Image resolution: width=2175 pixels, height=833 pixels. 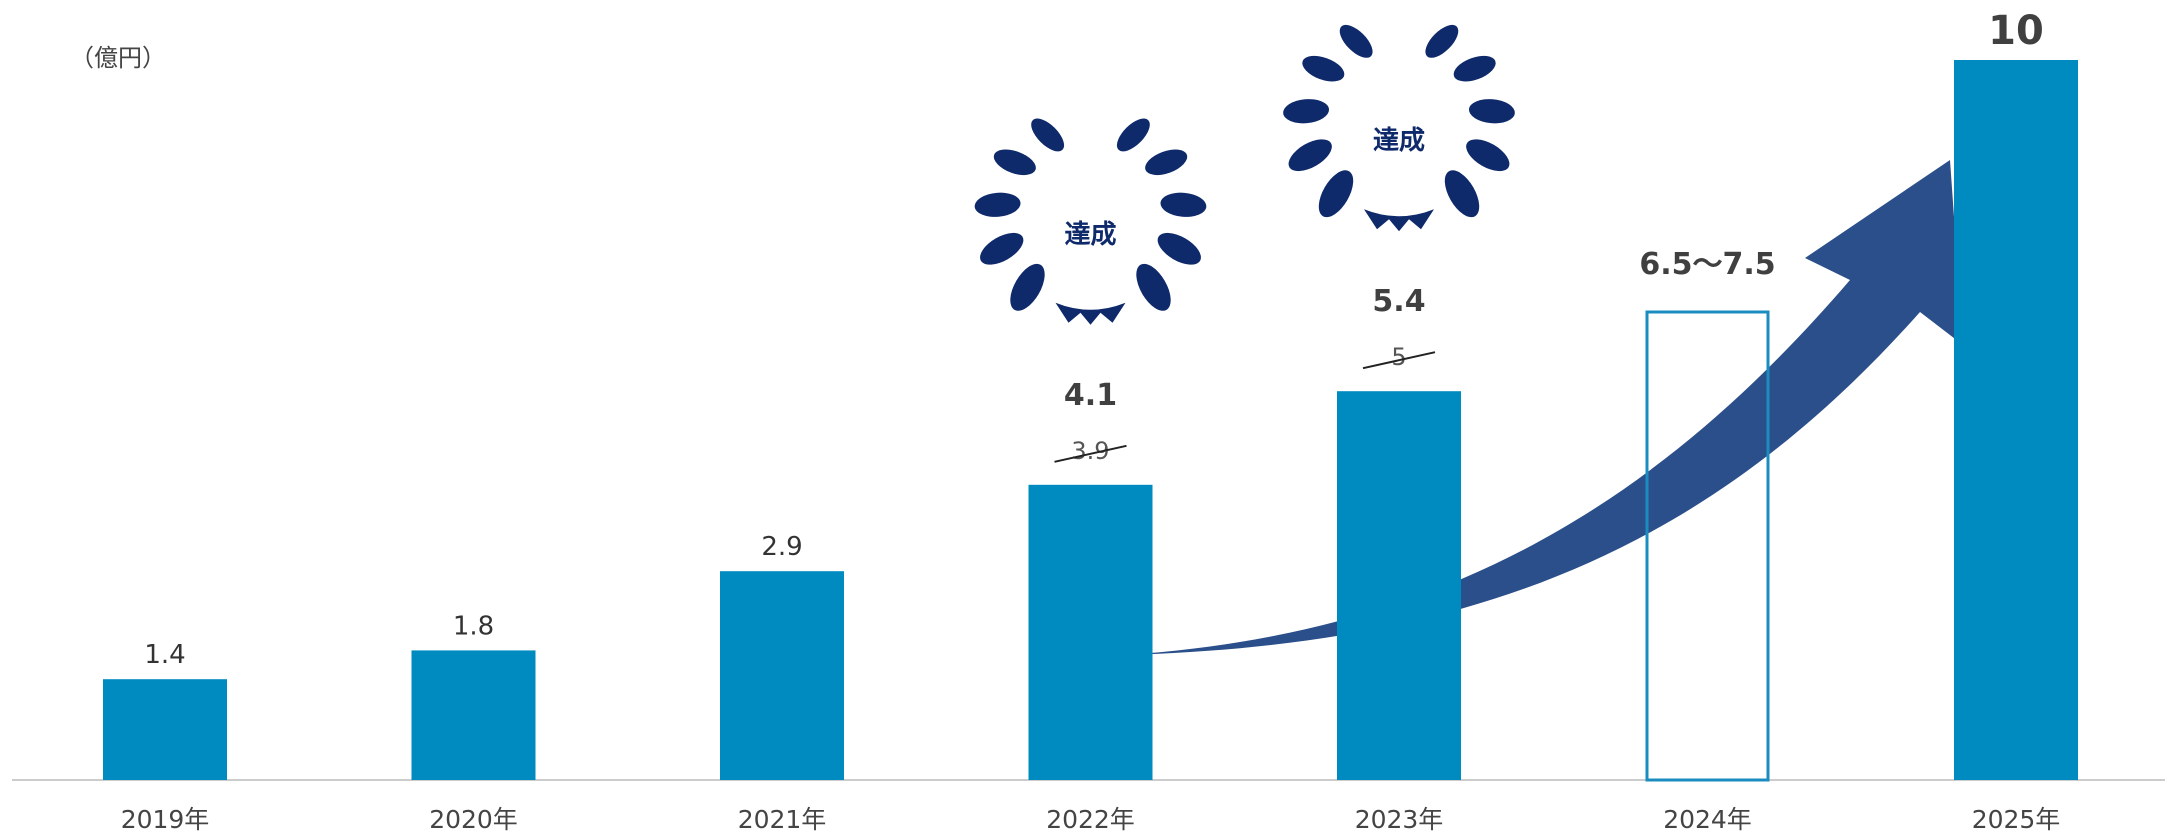 What do you see at coordinates (1707, 546) in the screenshot?
I see `target-range-bar` at bounding box center [1707, 546].